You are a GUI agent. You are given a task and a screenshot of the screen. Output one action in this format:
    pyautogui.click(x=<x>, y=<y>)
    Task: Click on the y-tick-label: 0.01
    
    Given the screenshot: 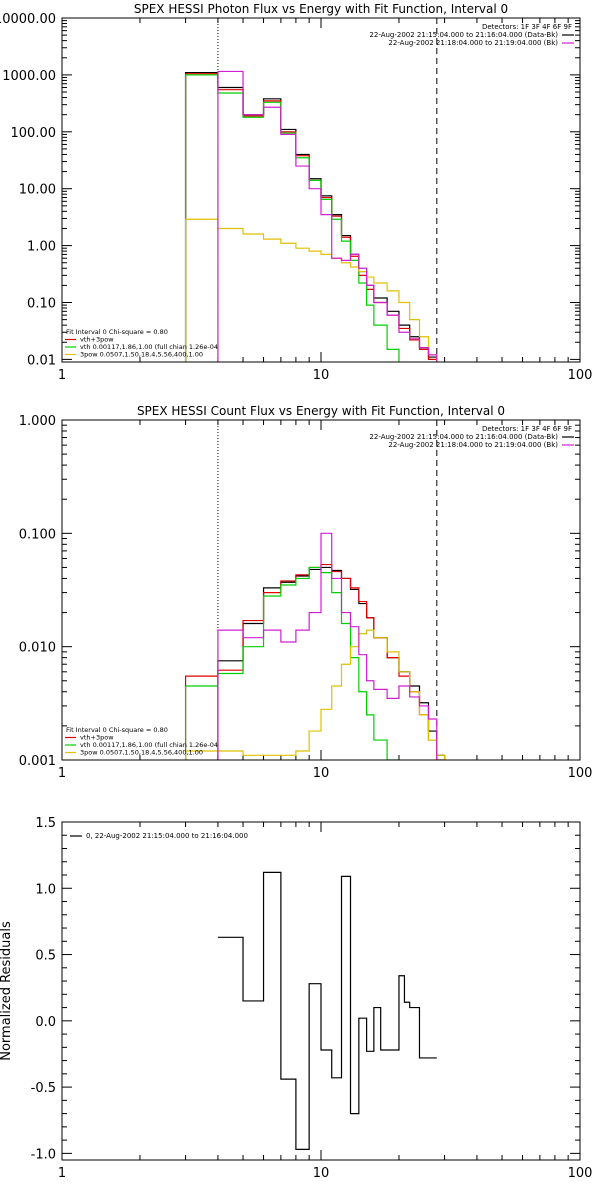 What is the action you would take?
    pyautogui.click(x=41, y=360)
    